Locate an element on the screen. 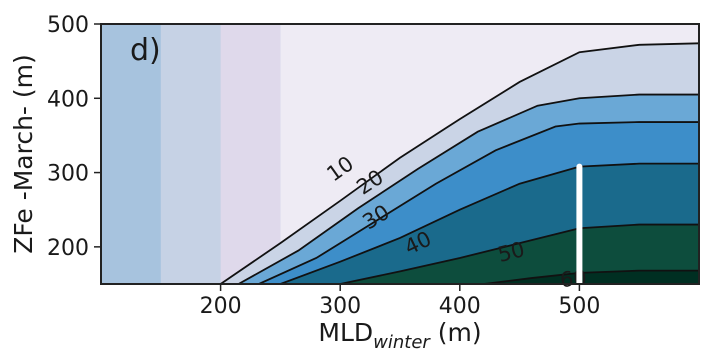 This screenshot has height=354, width=713. x-tick-label: 200 is located at coordinates (221, 306).